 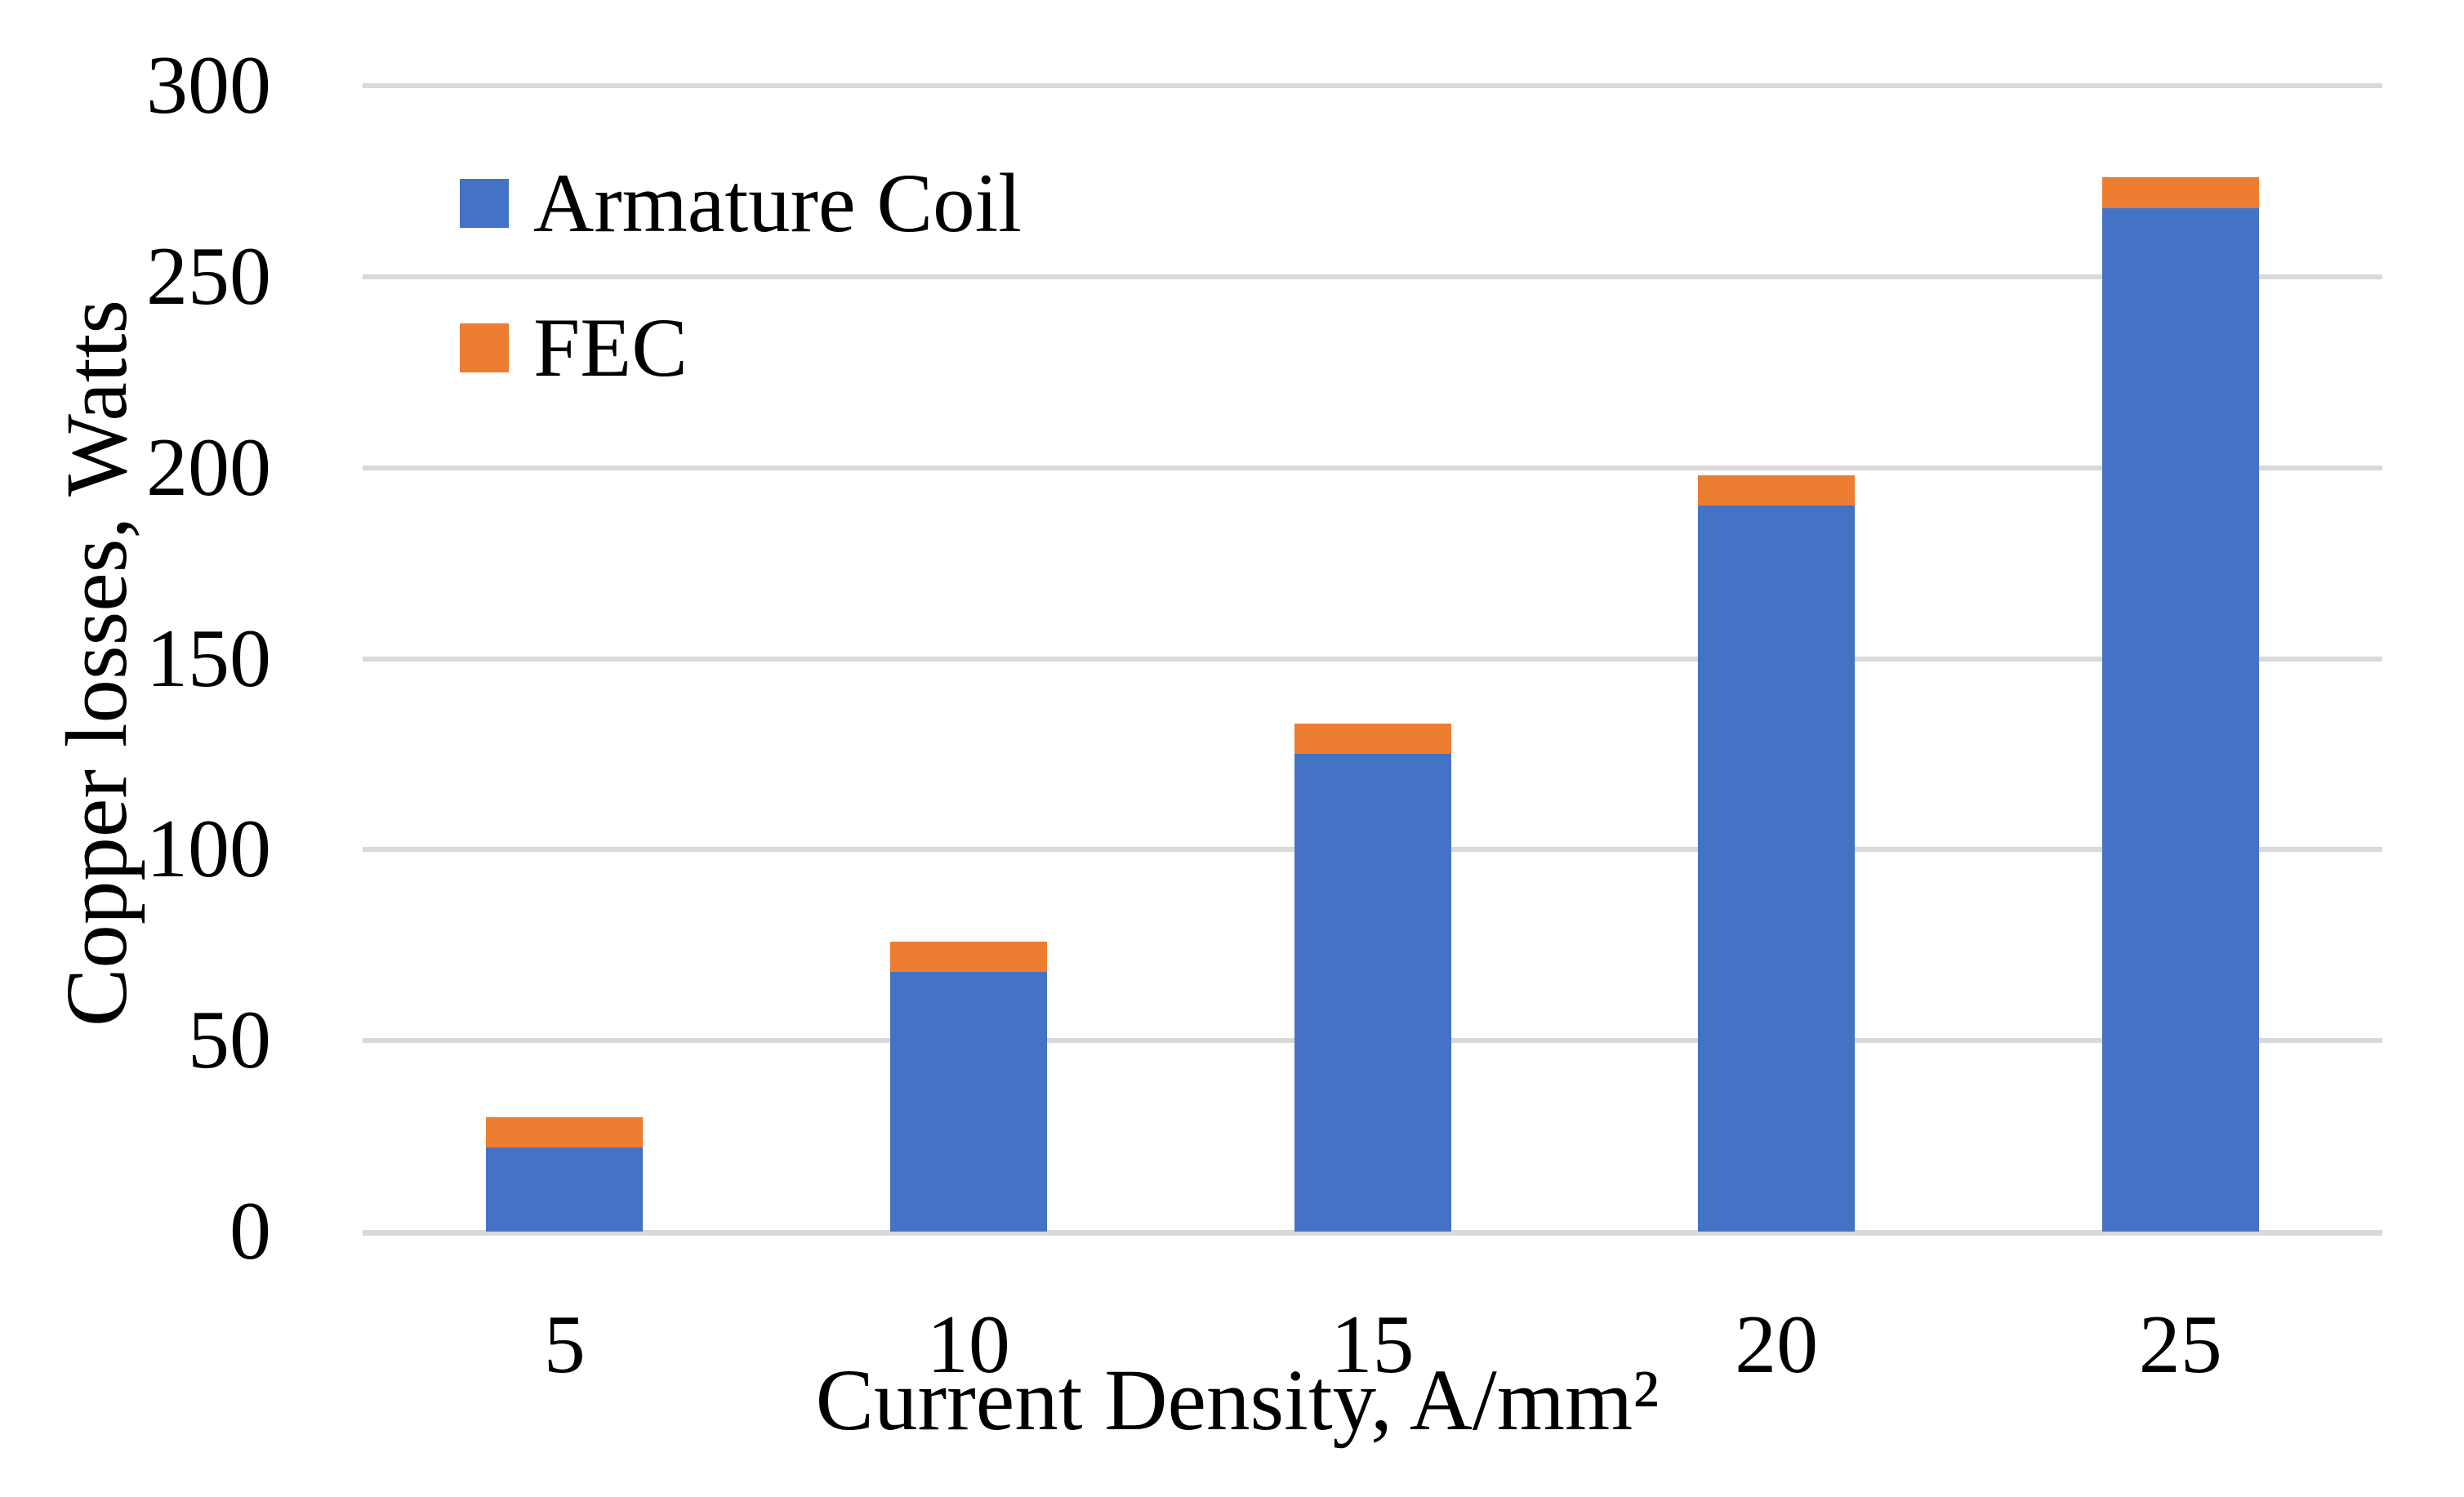 What do you see at coordinates (1372, 1345) in the screenshot?
I see `x-tick-label-15: 15` at bounding box center [1372, 1345].